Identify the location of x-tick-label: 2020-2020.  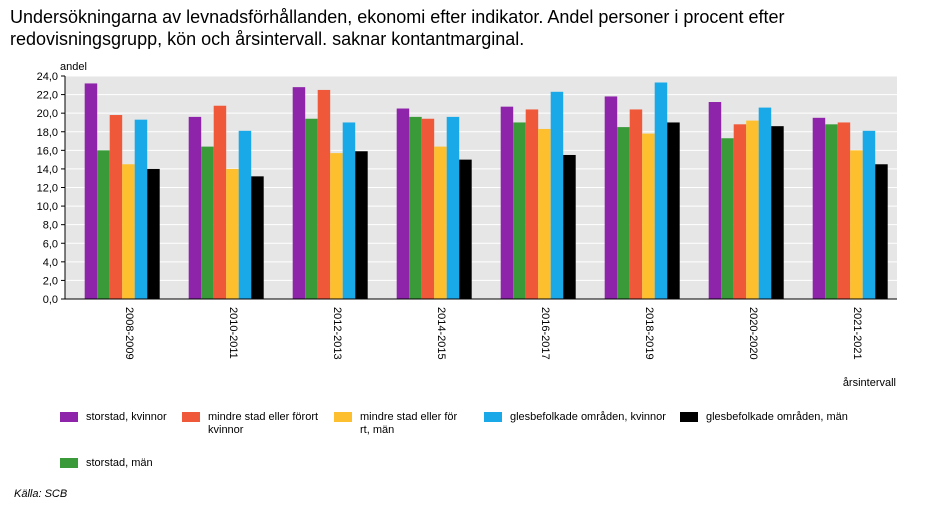
(753, 333).